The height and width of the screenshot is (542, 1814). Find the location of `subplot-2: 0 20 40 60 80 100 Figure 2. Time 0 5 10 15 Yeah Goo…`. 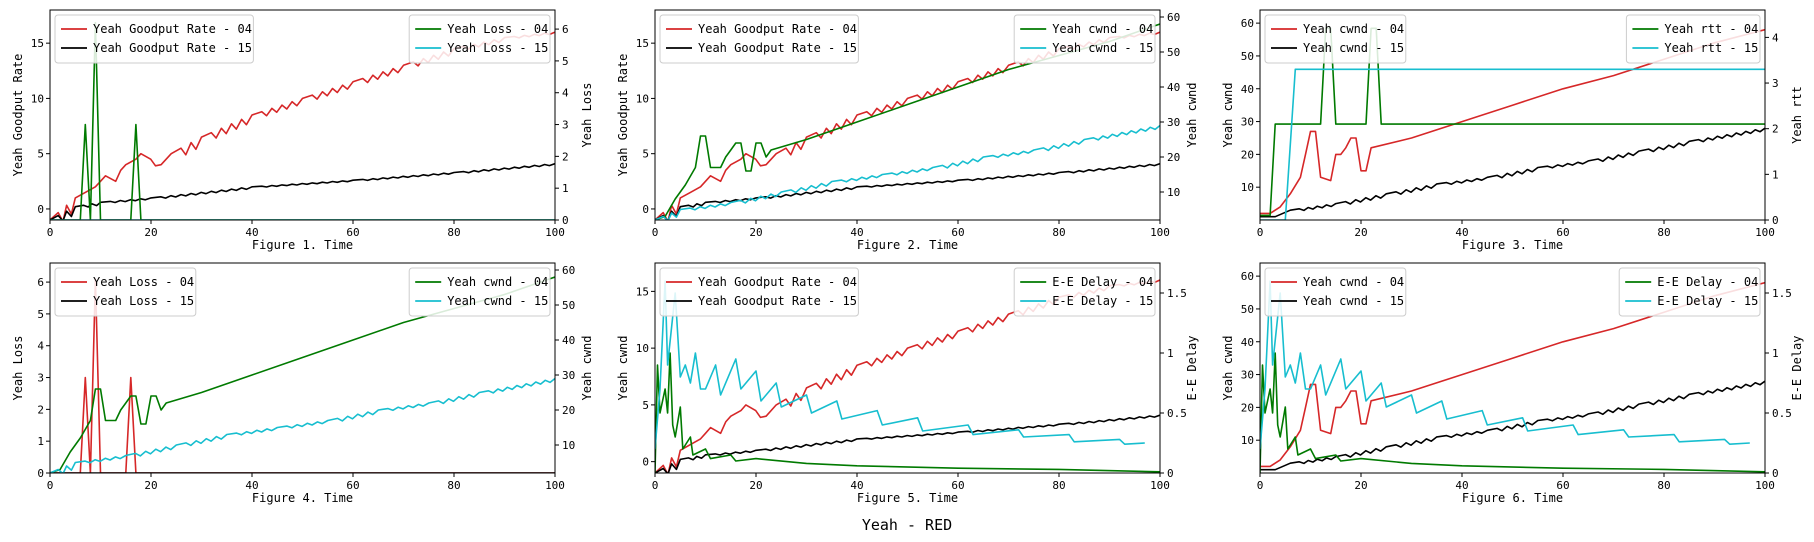

subplot-2: 0 20 40 60 80 100 Figure 2. Time 0 5 10 15 Yeah Goo… is located at coordinates (907, 130).